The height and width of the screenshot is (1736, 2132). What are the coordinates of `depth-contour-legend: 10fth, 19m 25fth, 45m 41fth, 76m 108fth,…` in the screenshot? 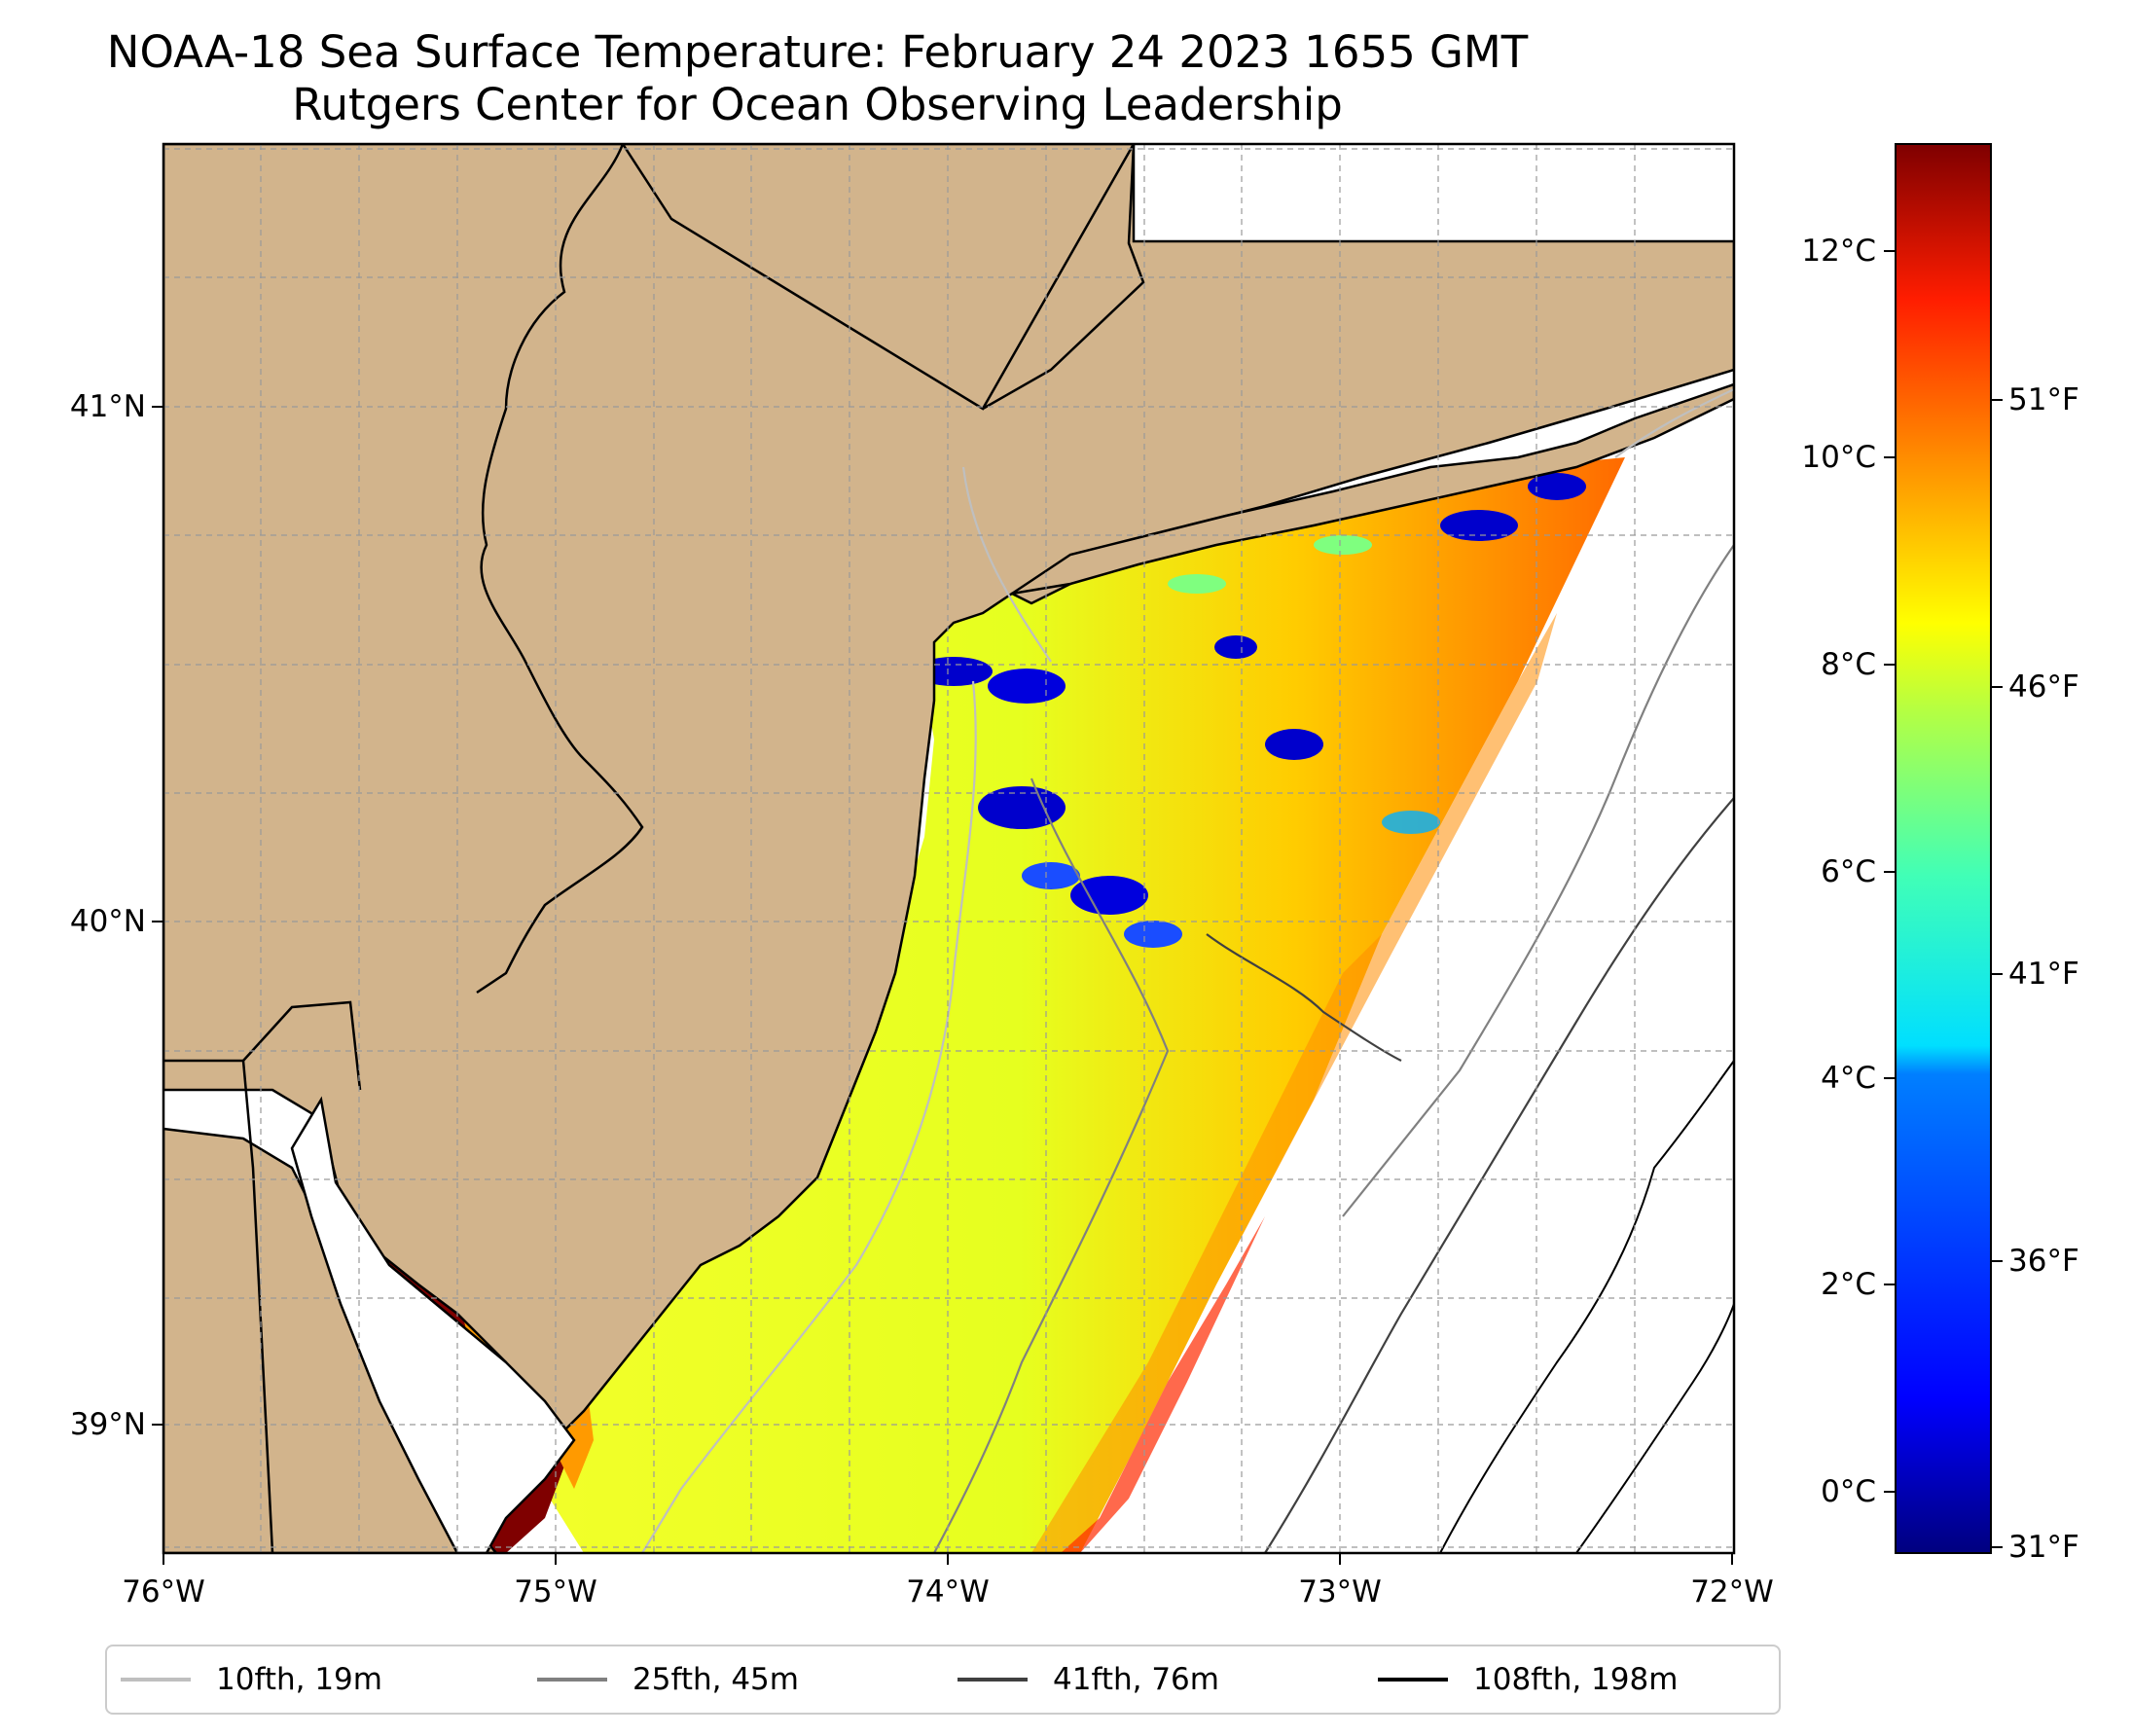 It's located at (943, 1680).